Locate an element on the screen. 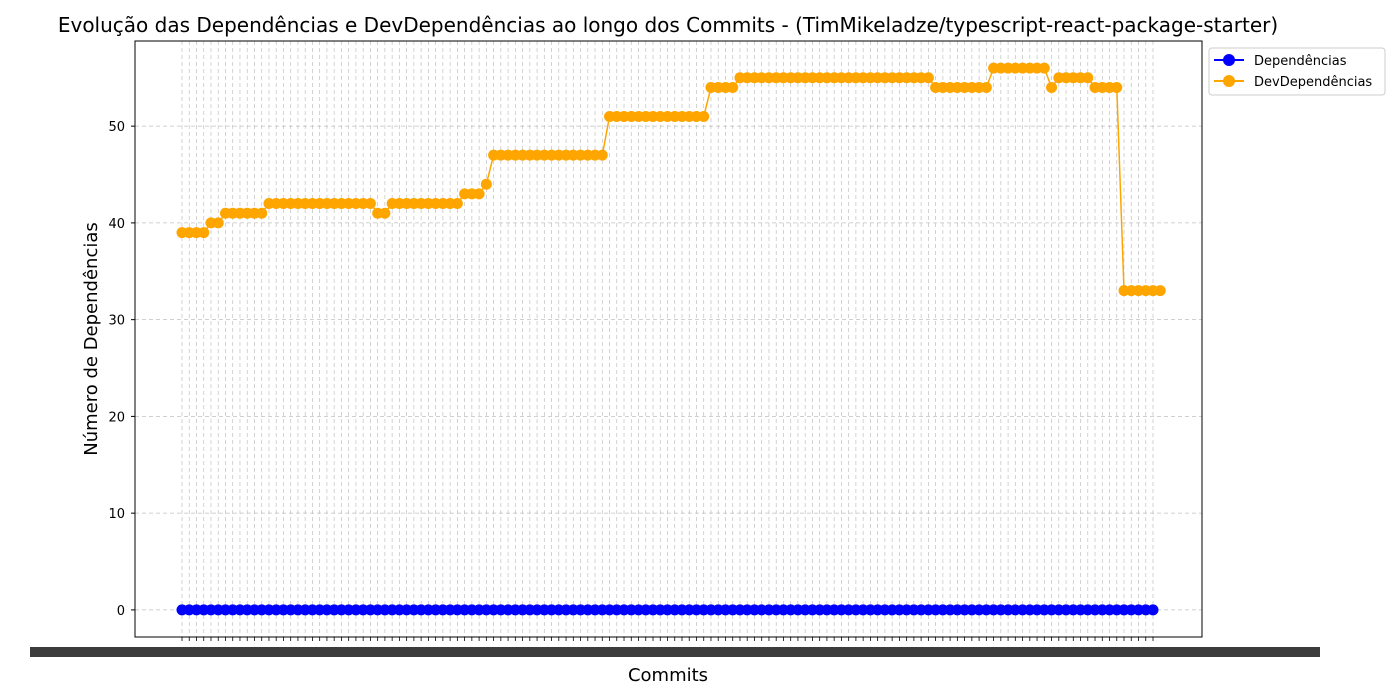 This screenshot has height=700, width=1400. legend-label-dependencies: Dependências is located at coordinates (1300, 61).